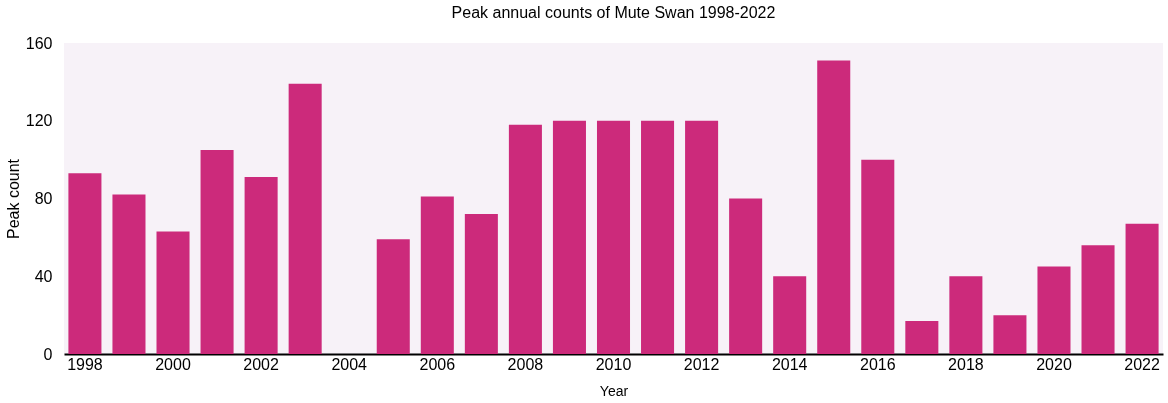  Describe the element at coordinates (437, 364) in the screenshot. I see `x-tick-label: 2006` at that location.